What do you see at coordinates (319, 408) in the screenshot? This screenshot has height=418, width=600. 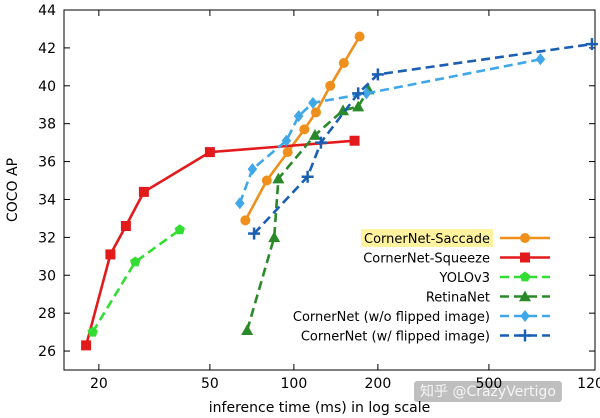 I see `x-axis-title: inference time (ms) in log scale` at bounding box center [319, 408].